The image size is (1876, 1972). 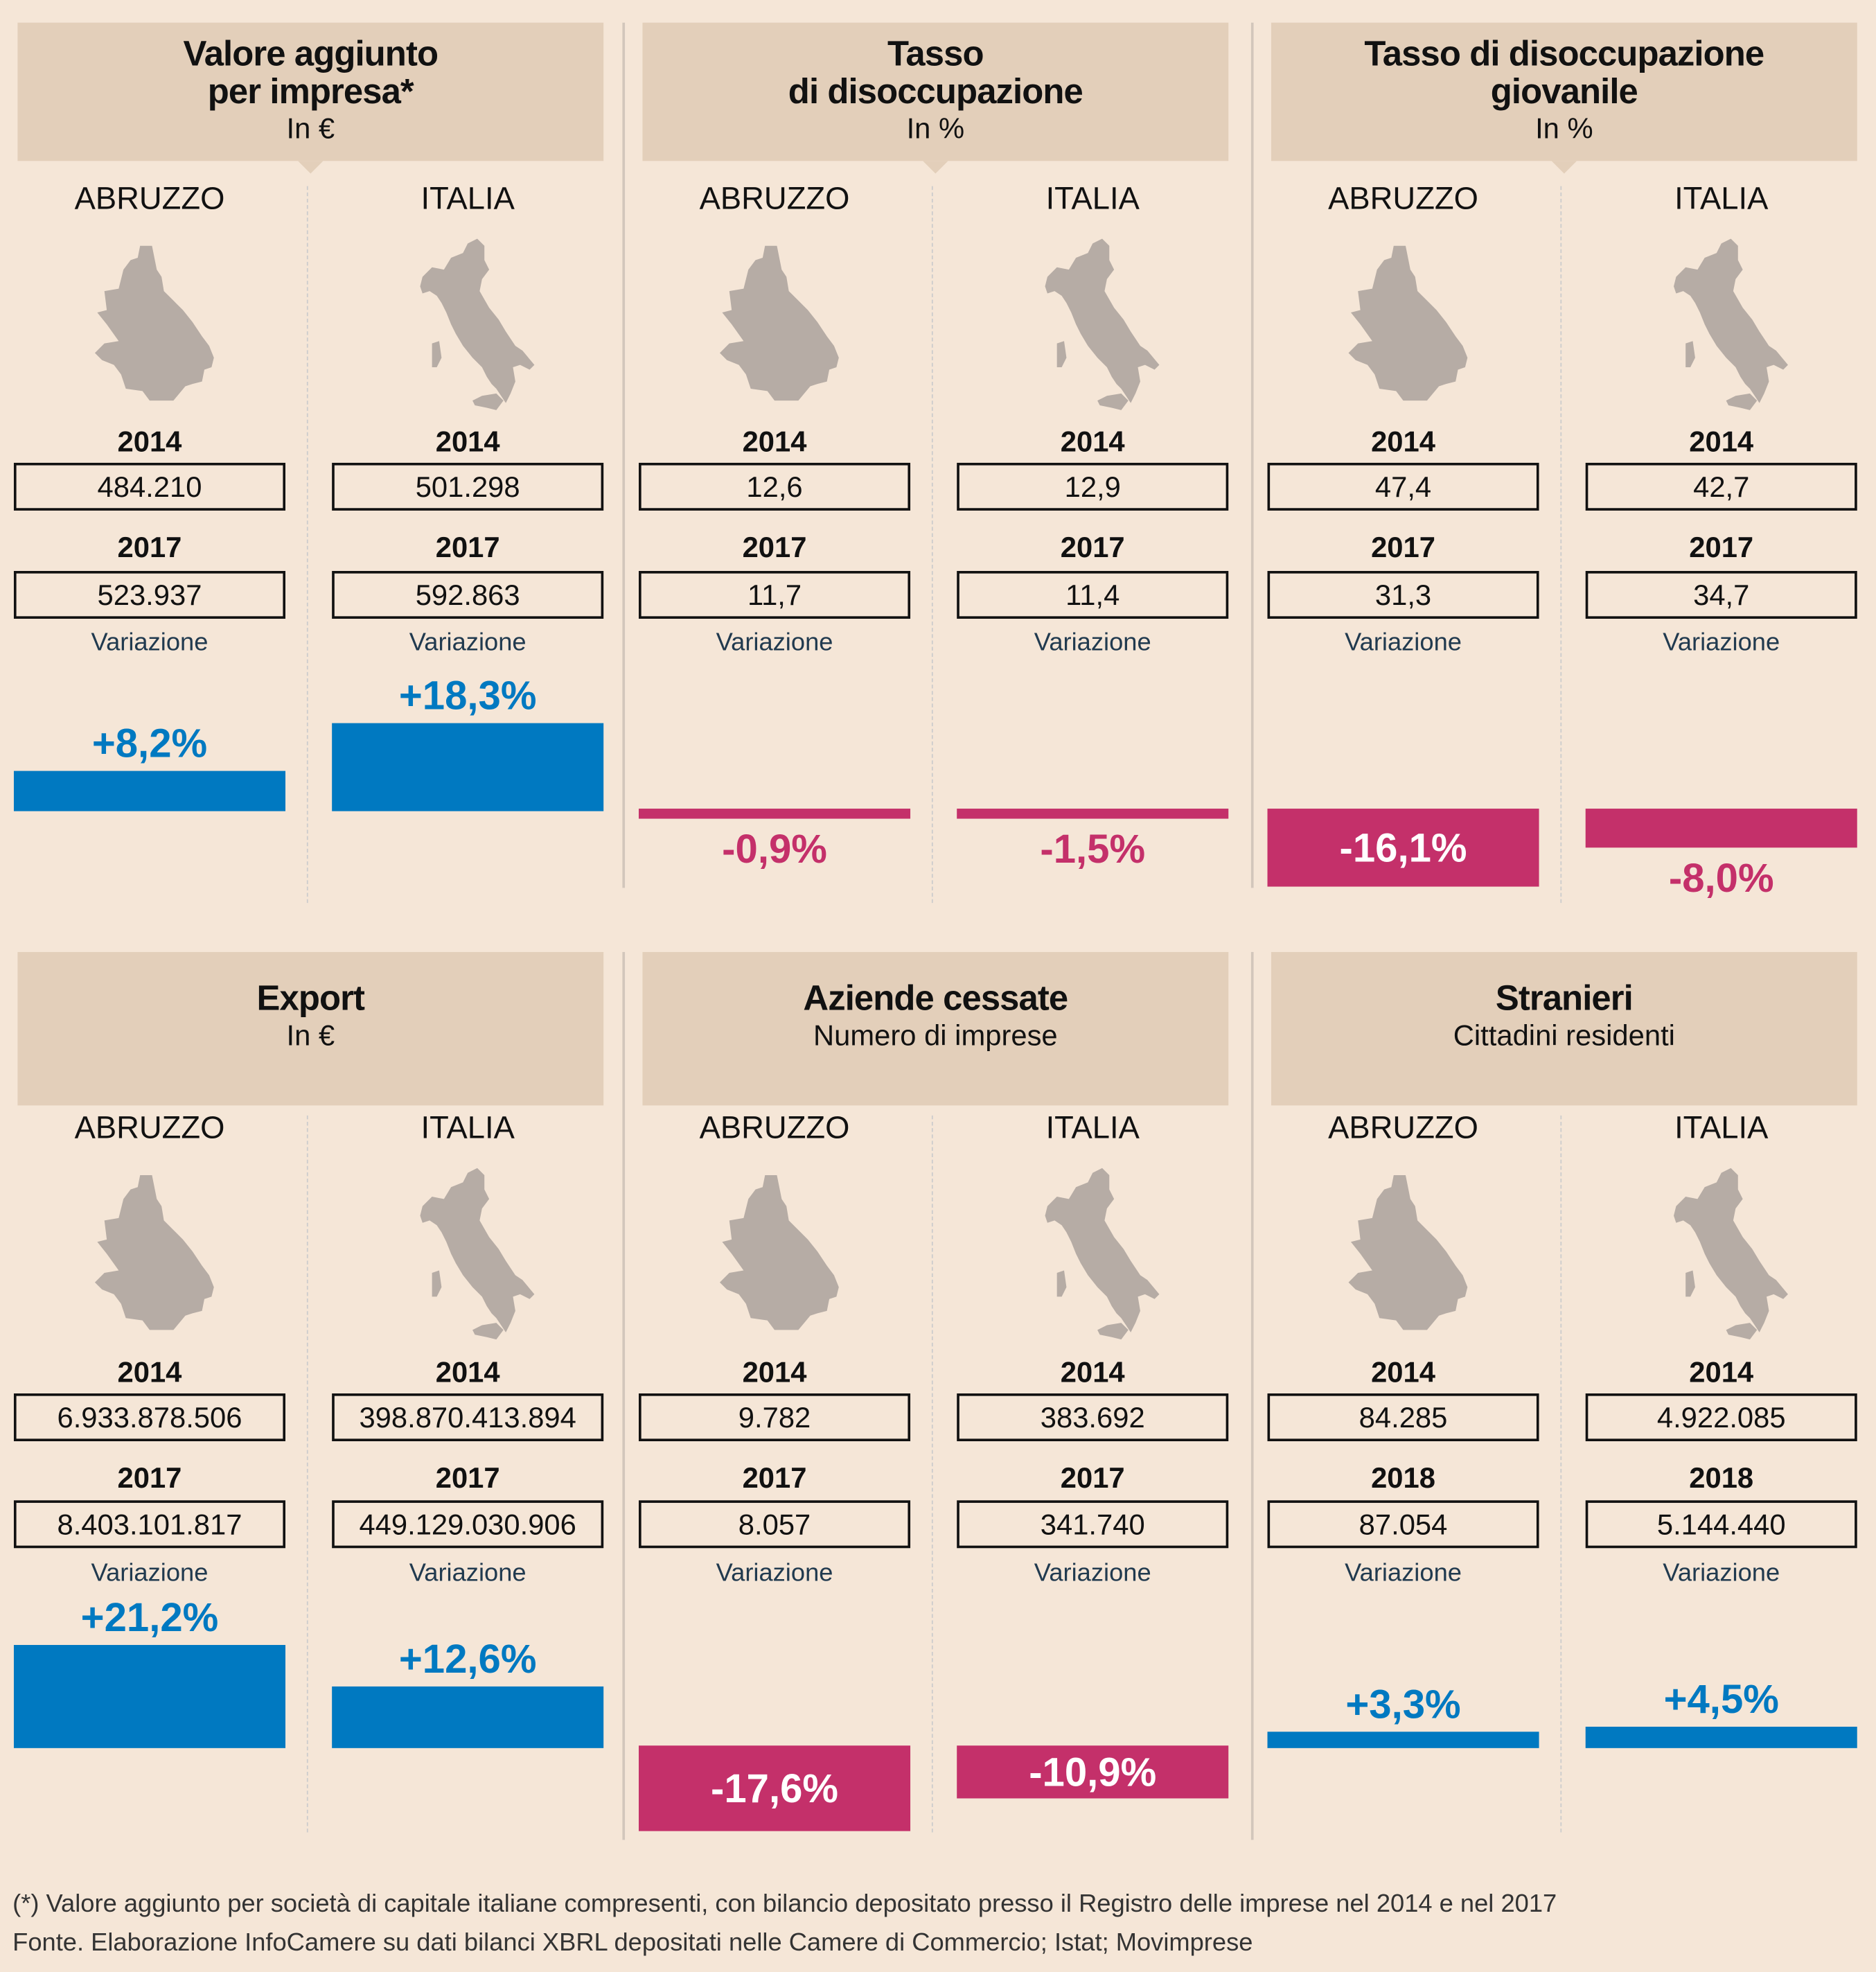 I want to click on value-end: 11,4, so click(x=1093, y=595).